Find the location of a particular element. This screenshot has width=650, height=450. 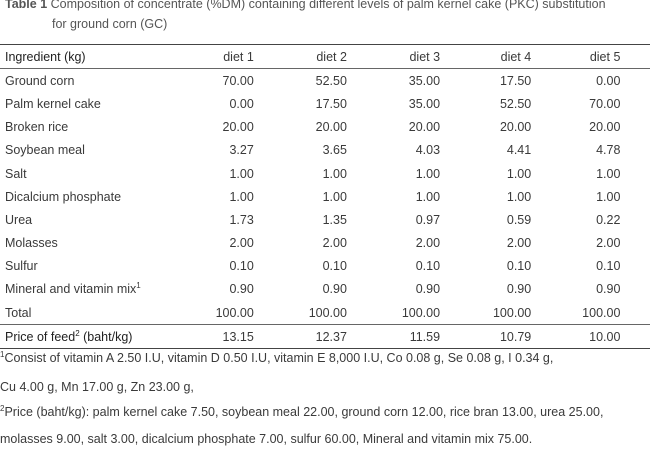

table-row: Ground corn 70.00 52.50 35.00 17.50 0.00 is located at coordinates (325, 81).